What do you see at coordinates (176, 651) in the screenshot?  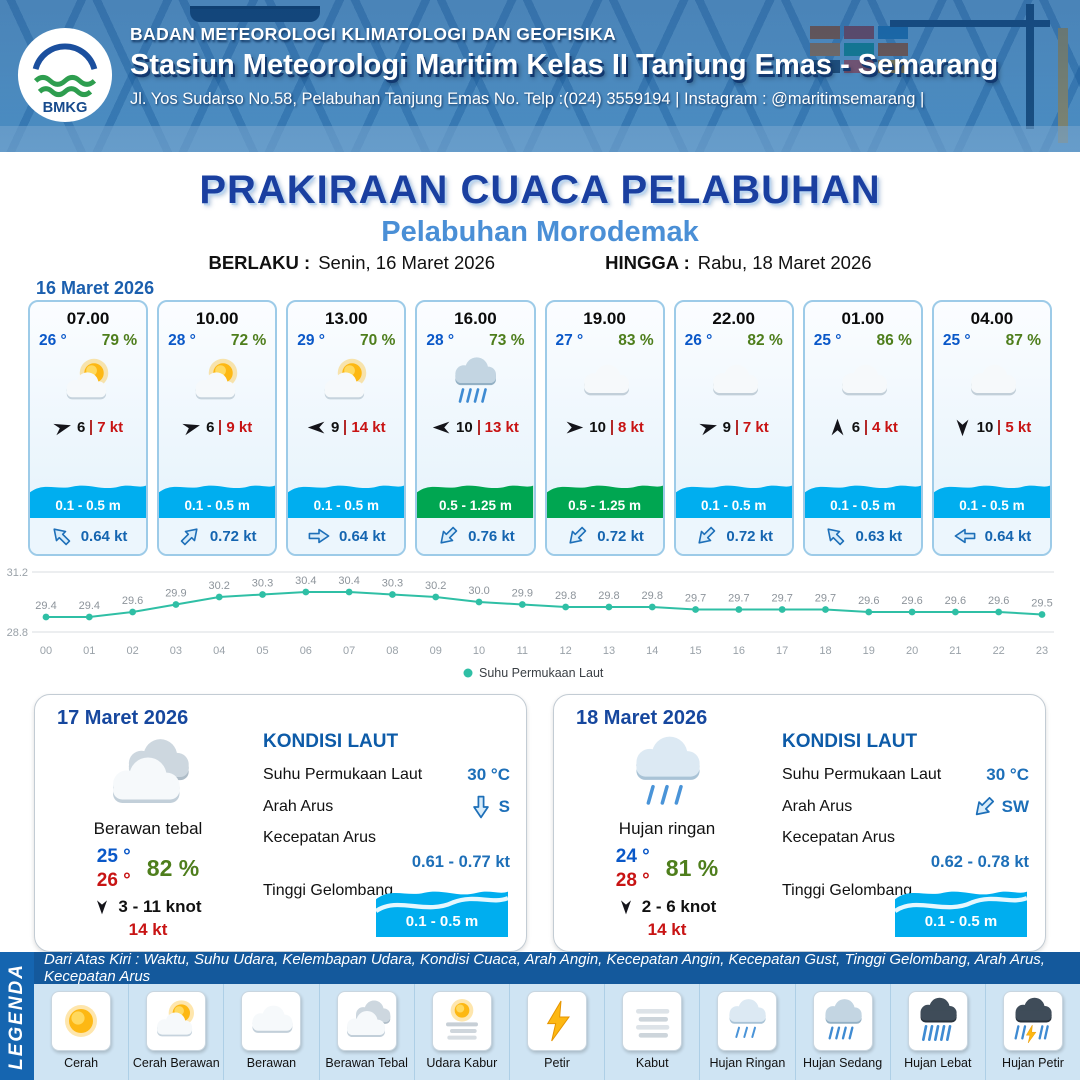 I see `svg-text: 03` at bounding box center [176, 651].